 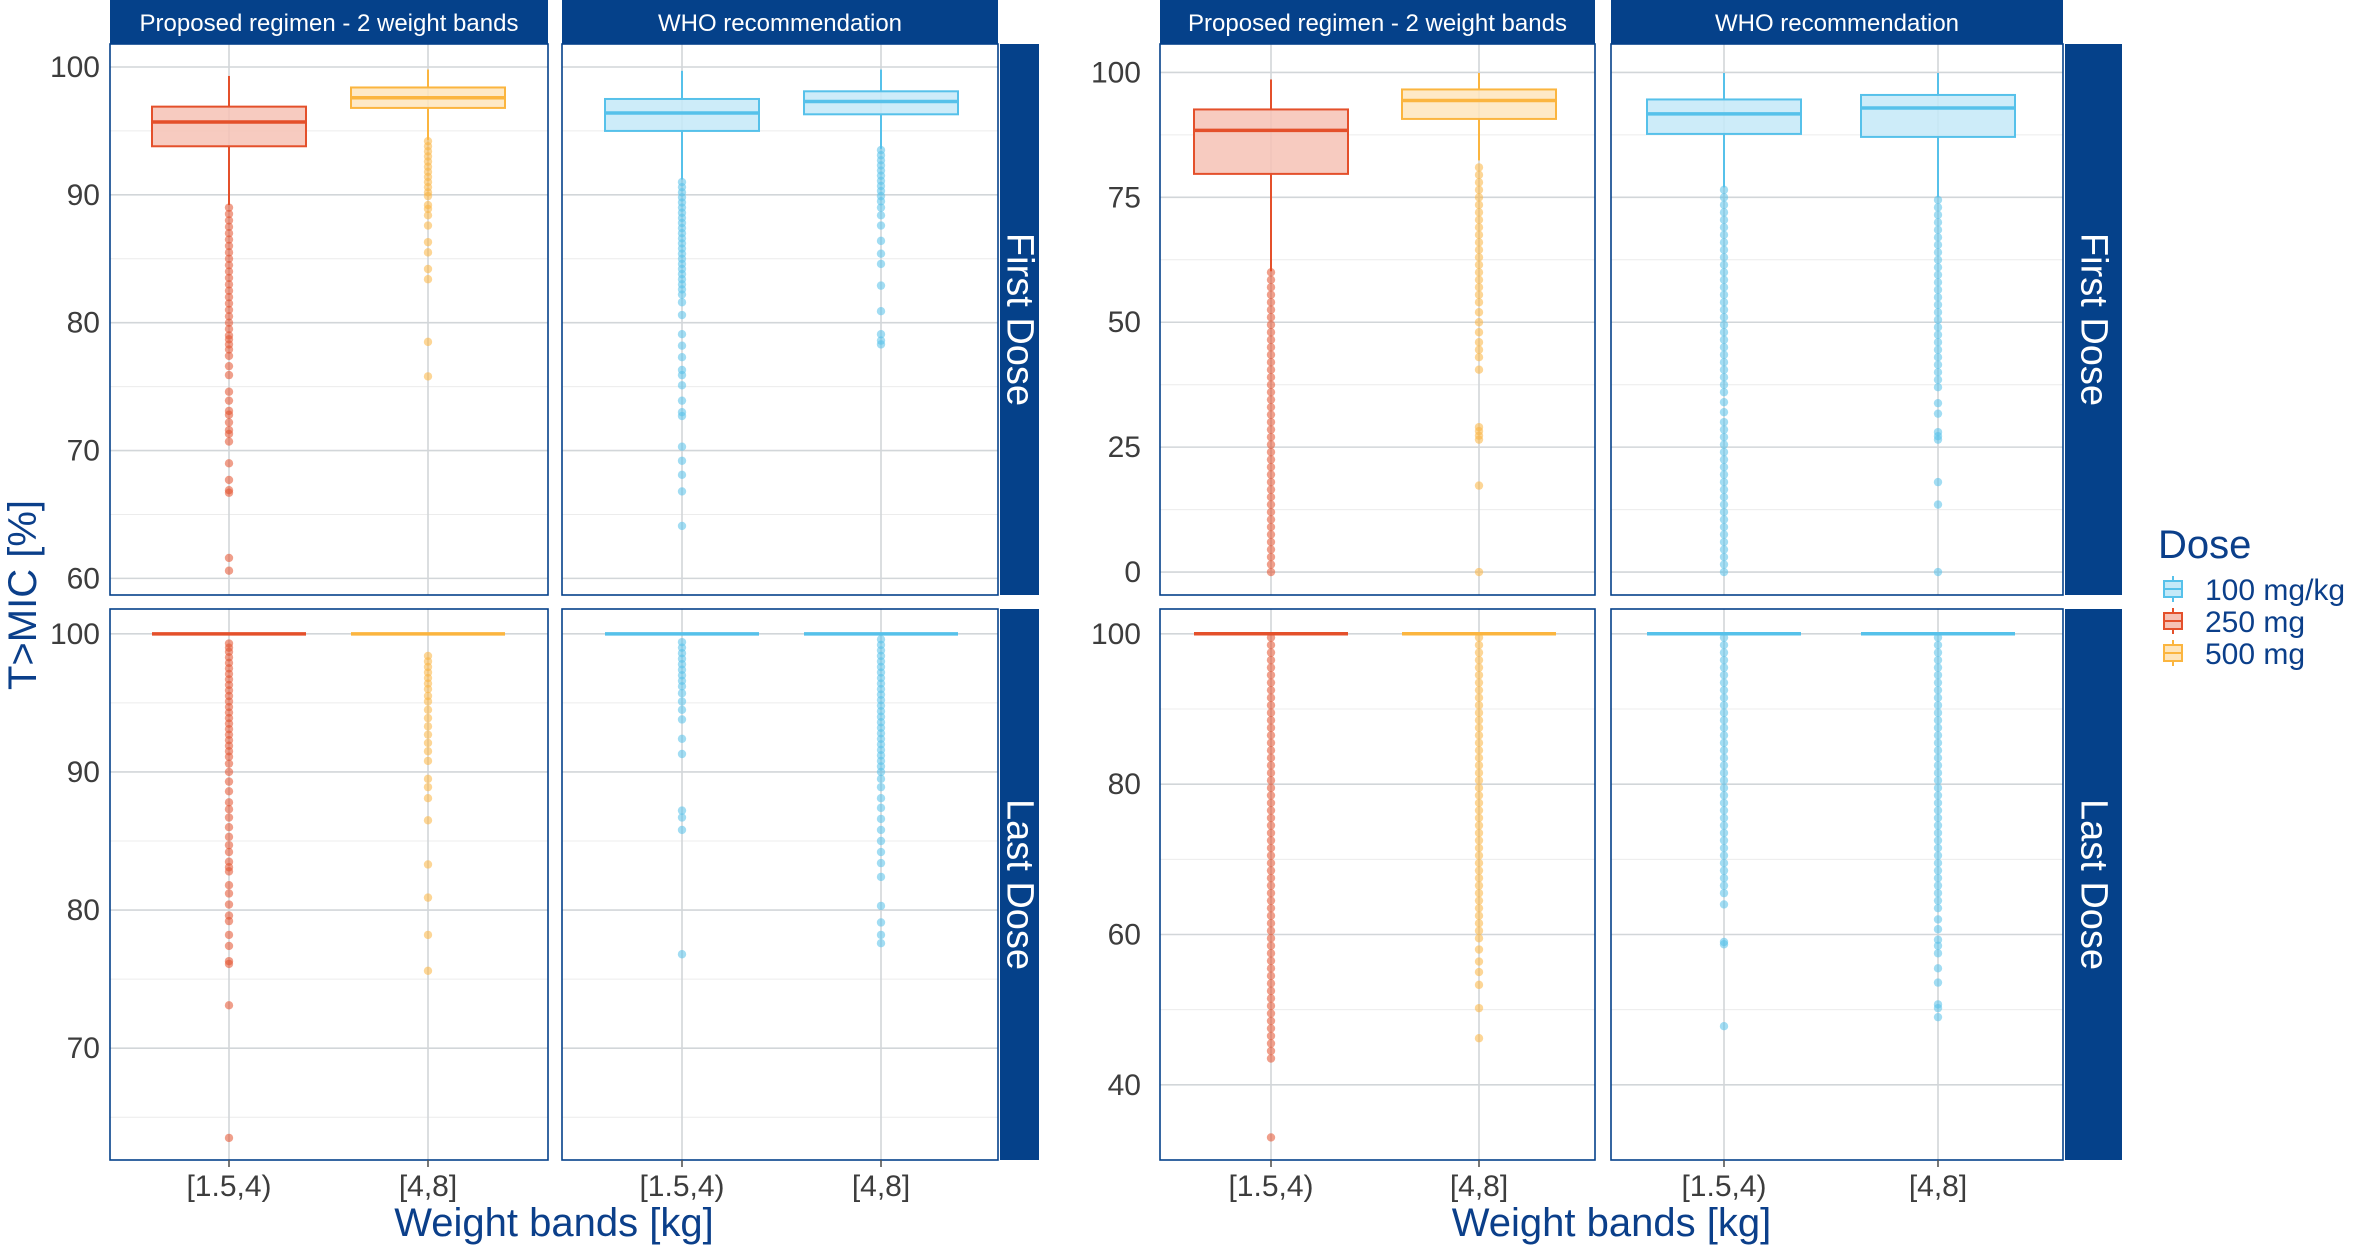 What do you see at coordinates (83, 1048) in the screenshot?
I see `y-tick-label: 70` at bounding box center [83, 1048].